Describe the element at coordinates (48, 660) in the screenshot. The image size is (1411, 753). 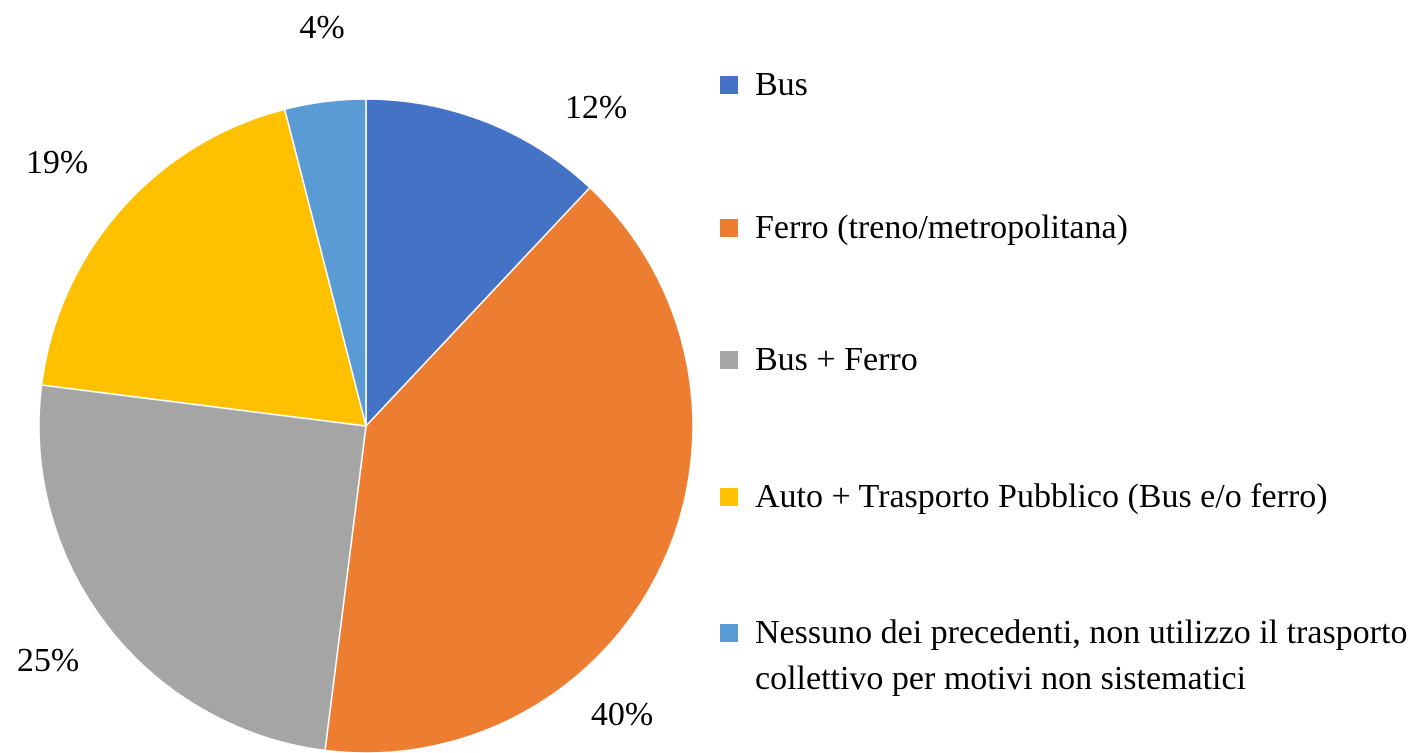
I see `data-label: 25%` at that location.